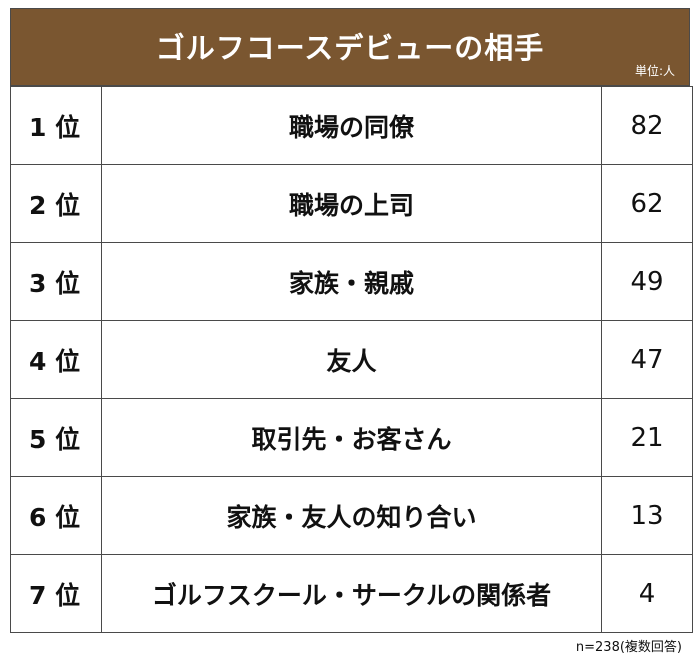  I want to click on table-row: 5 位取引先・お客さん 21, so click(351, 437).